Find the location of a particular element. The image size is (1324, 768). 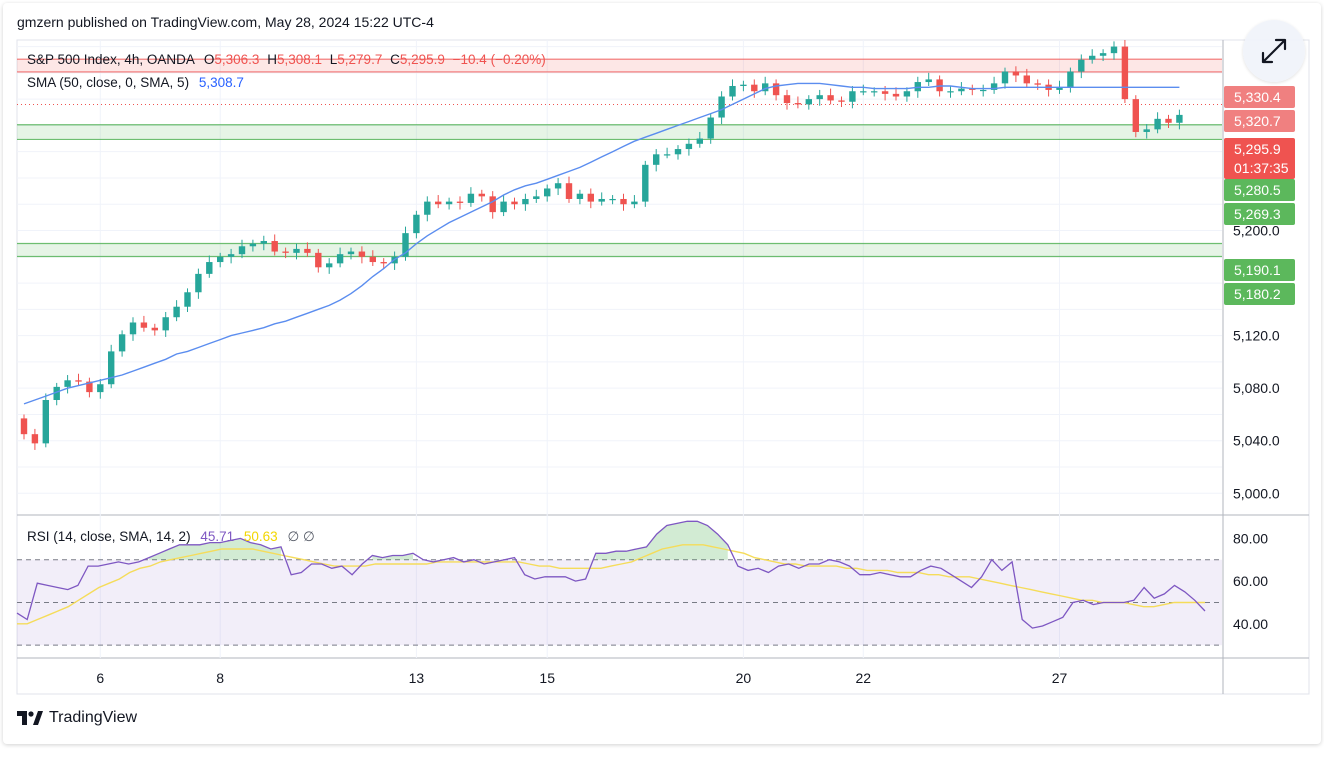

open-value: 5,306.3 is located at coordinates (237, 59).